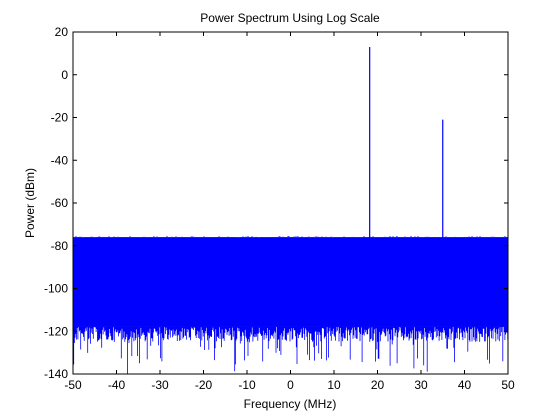  What do you see at coordinates (204, 385) in the screenshot?
I see `x-tick-label: -20` at bounding box center [204, 385].